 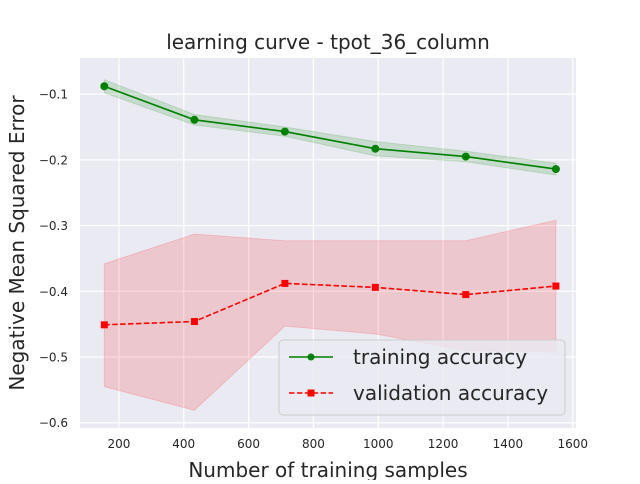 I want to click on training-accuracy-band, so click(x=330, y=127).